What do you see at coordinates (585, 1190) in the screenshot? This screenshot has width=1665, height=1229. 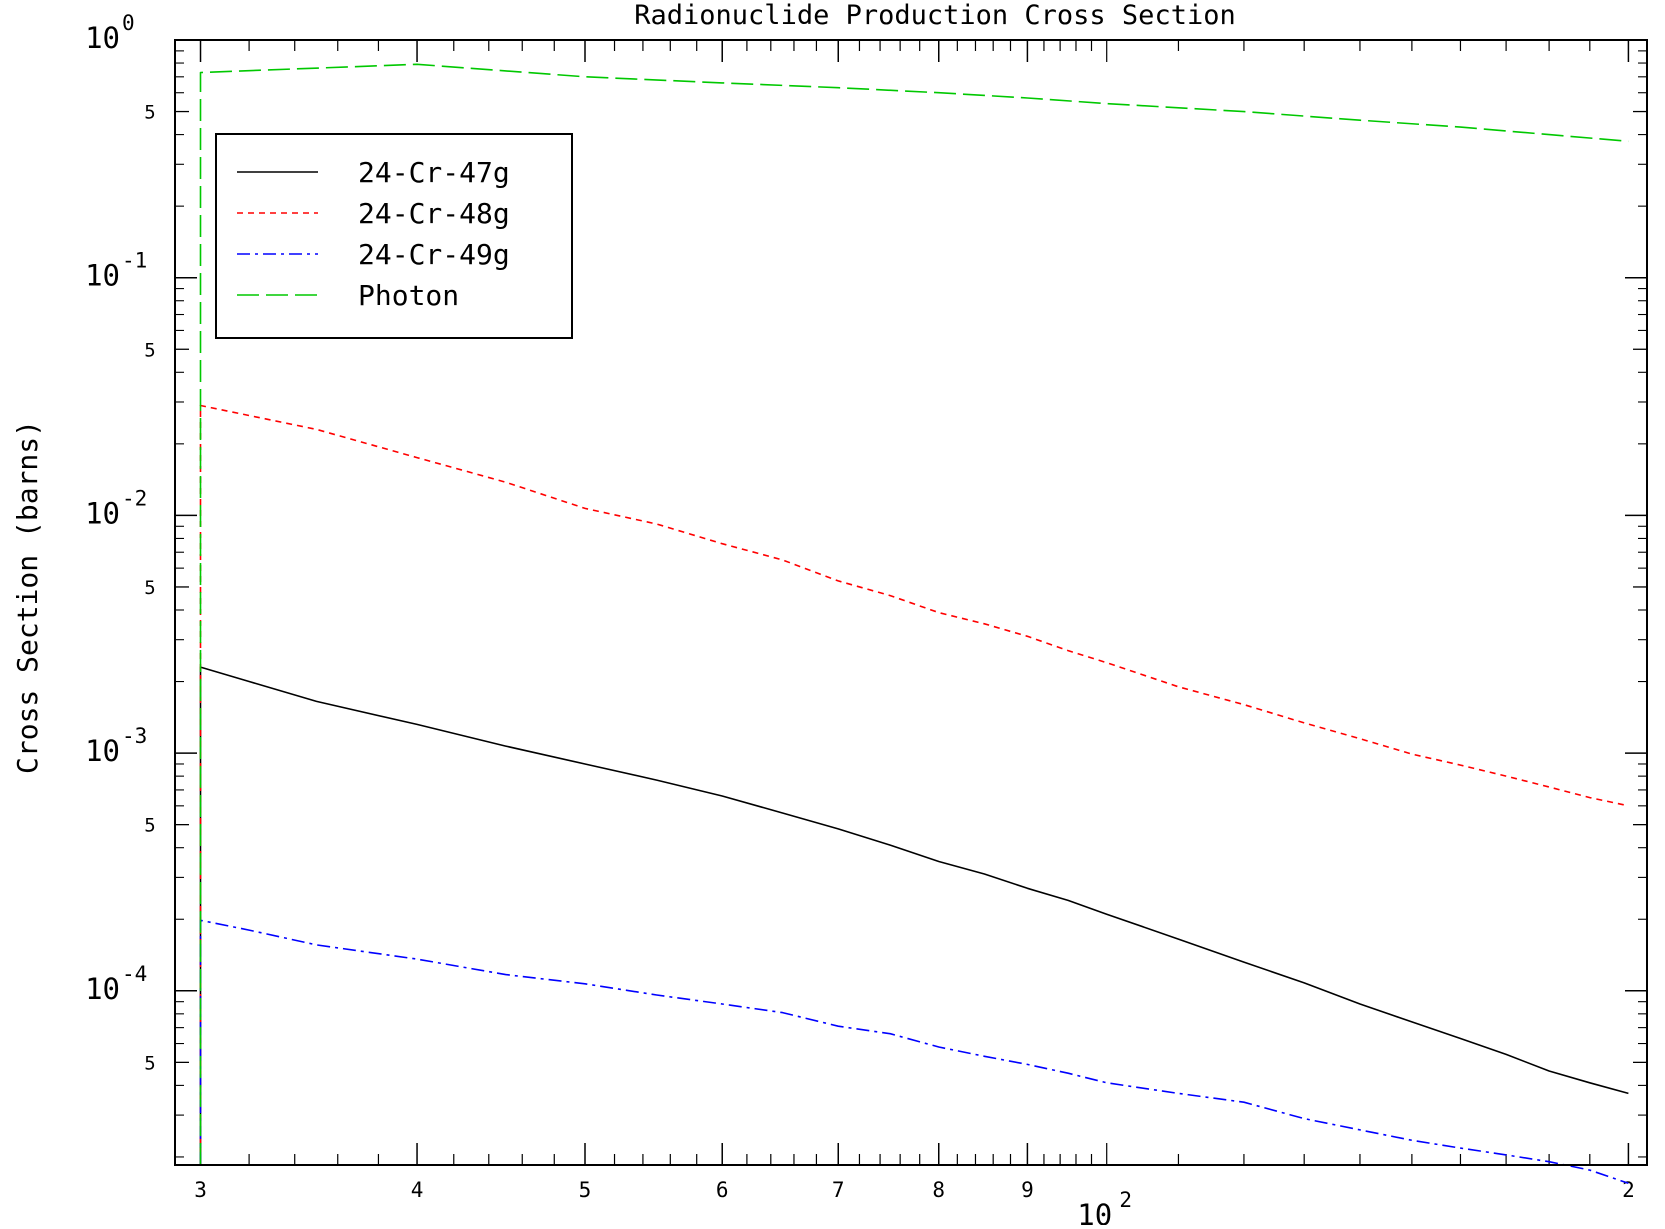 I see `x-tick-label: 5` at bounding box center [585, 1190].